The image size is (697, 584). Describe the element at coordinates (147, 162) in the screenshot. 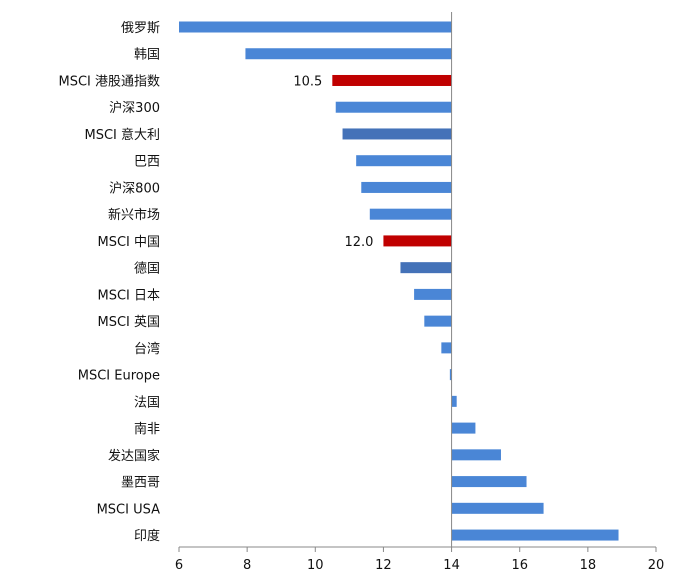

I see `category-label: 巴西` at that location.